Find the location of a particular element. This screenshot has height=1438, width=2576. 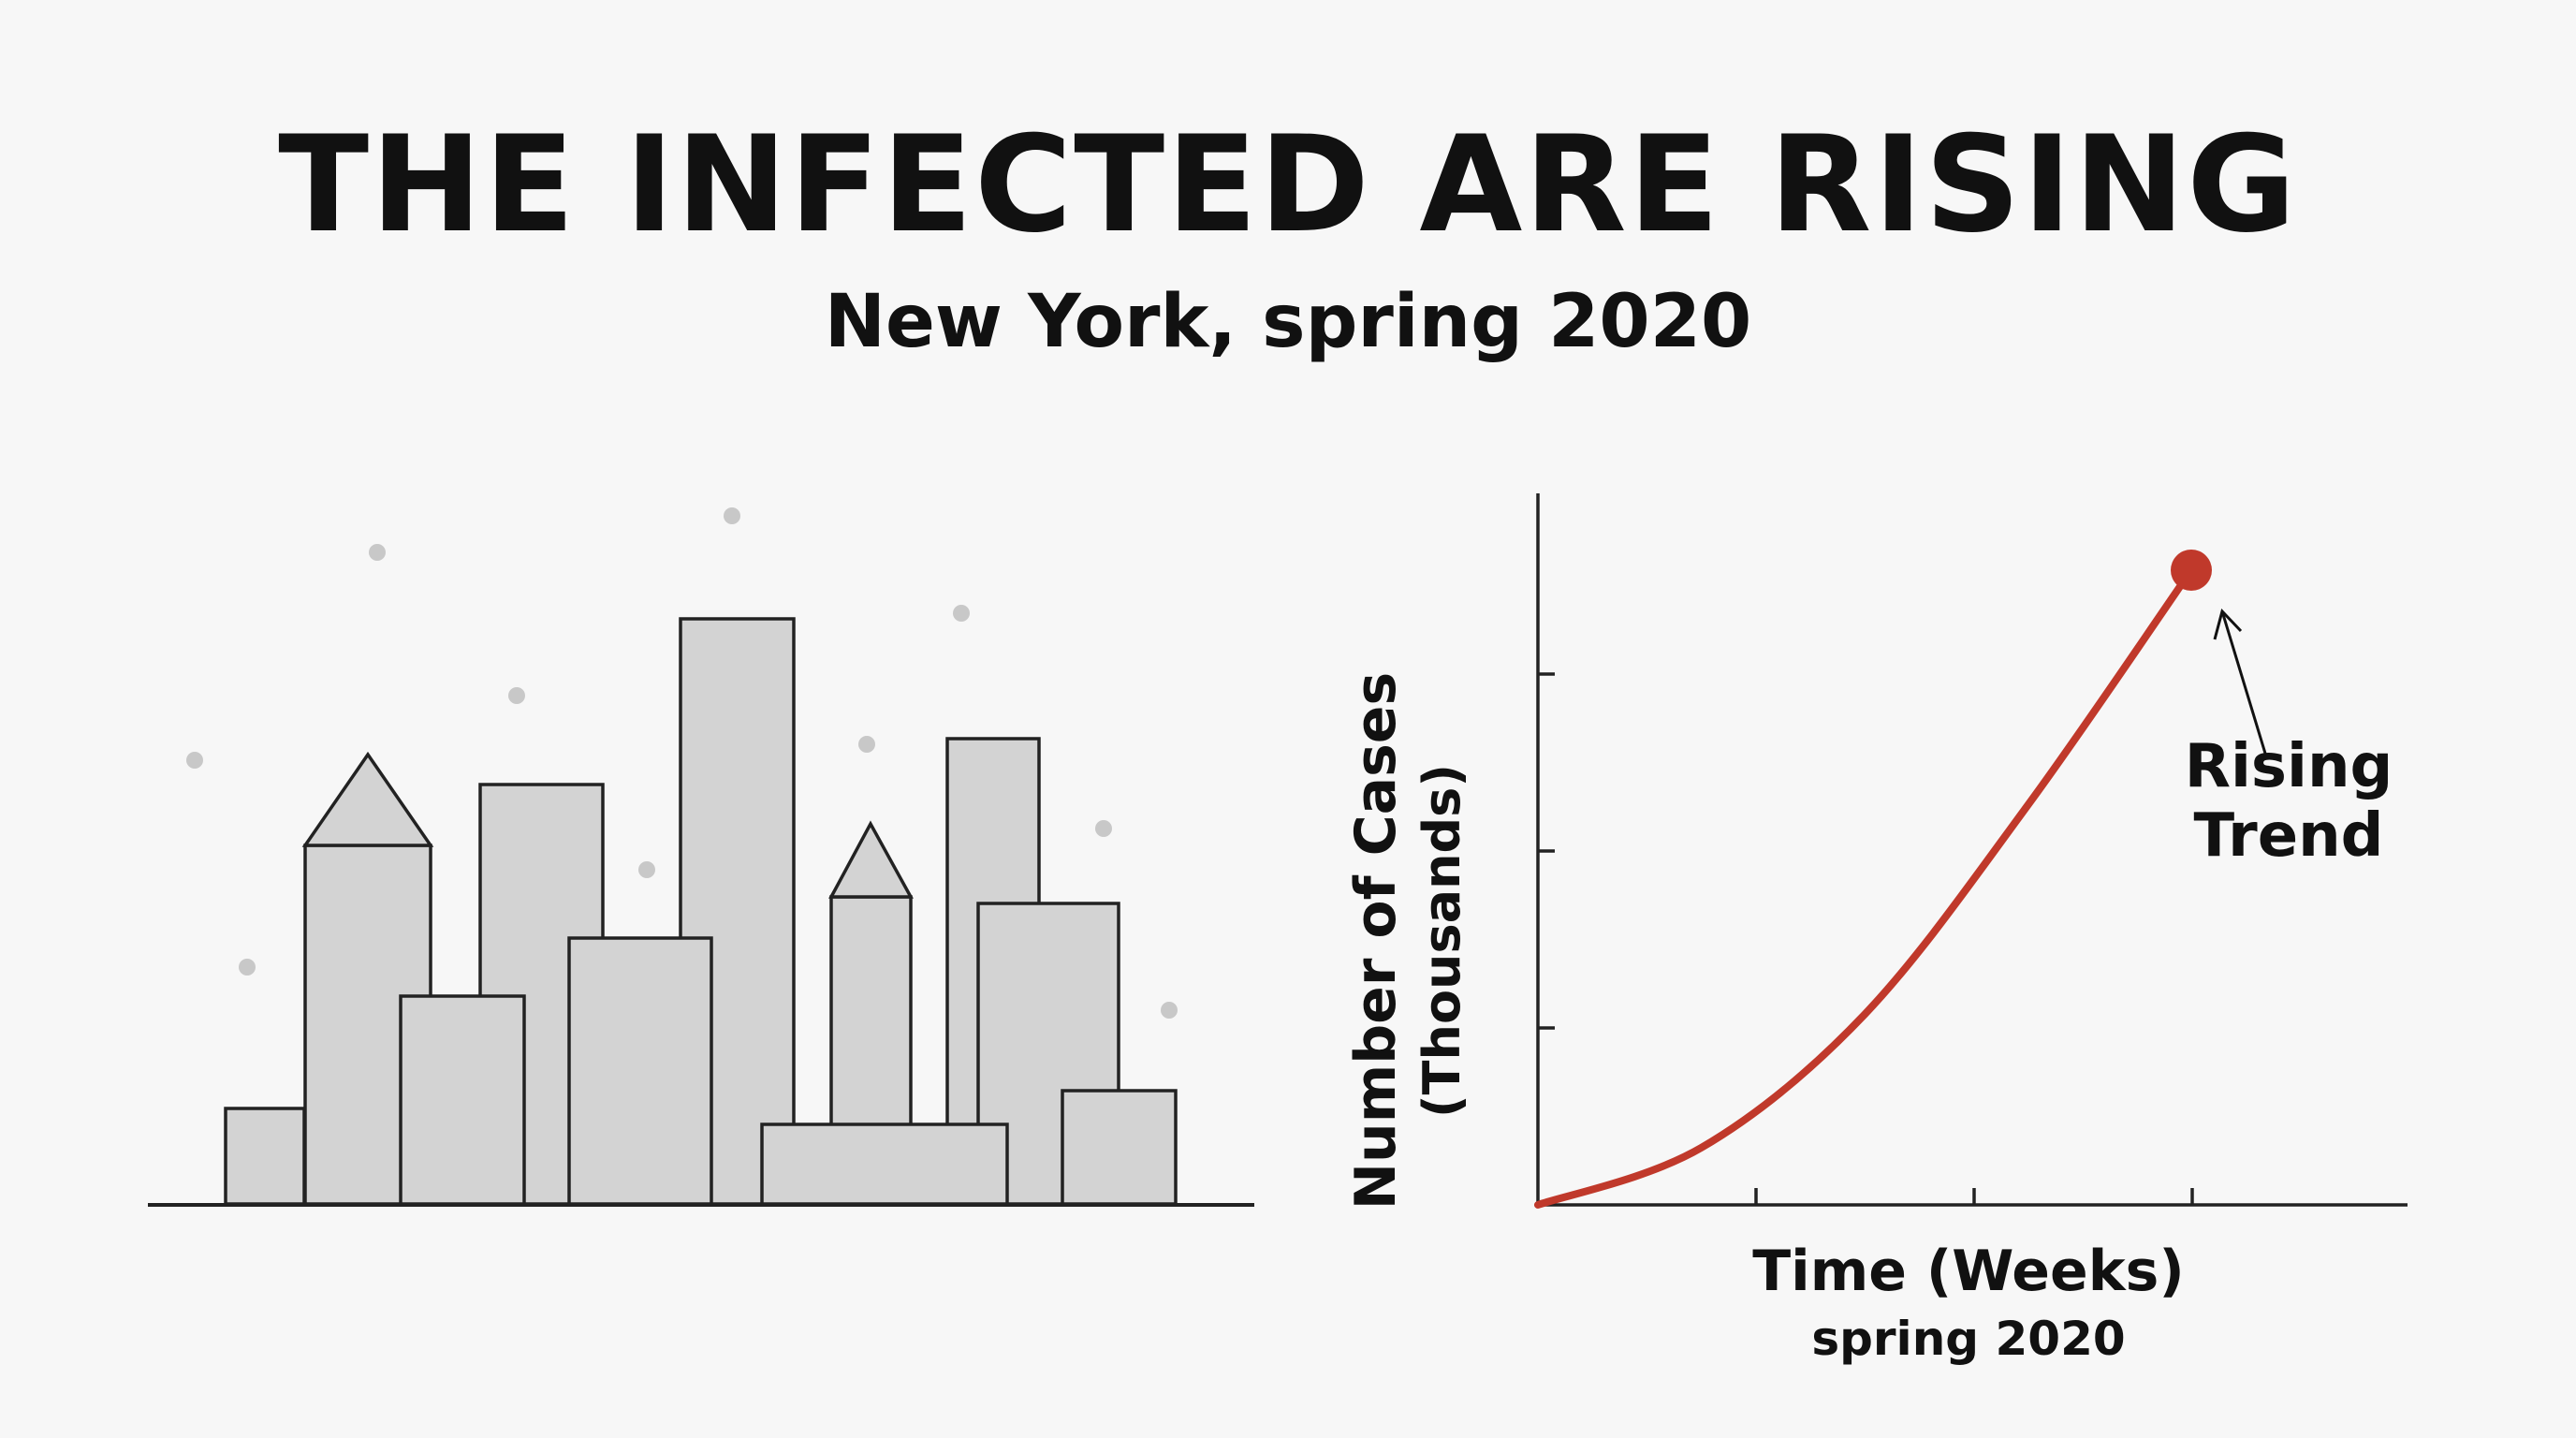

y-axis-label: Number of Cases is located at coordinates (1376, 941).